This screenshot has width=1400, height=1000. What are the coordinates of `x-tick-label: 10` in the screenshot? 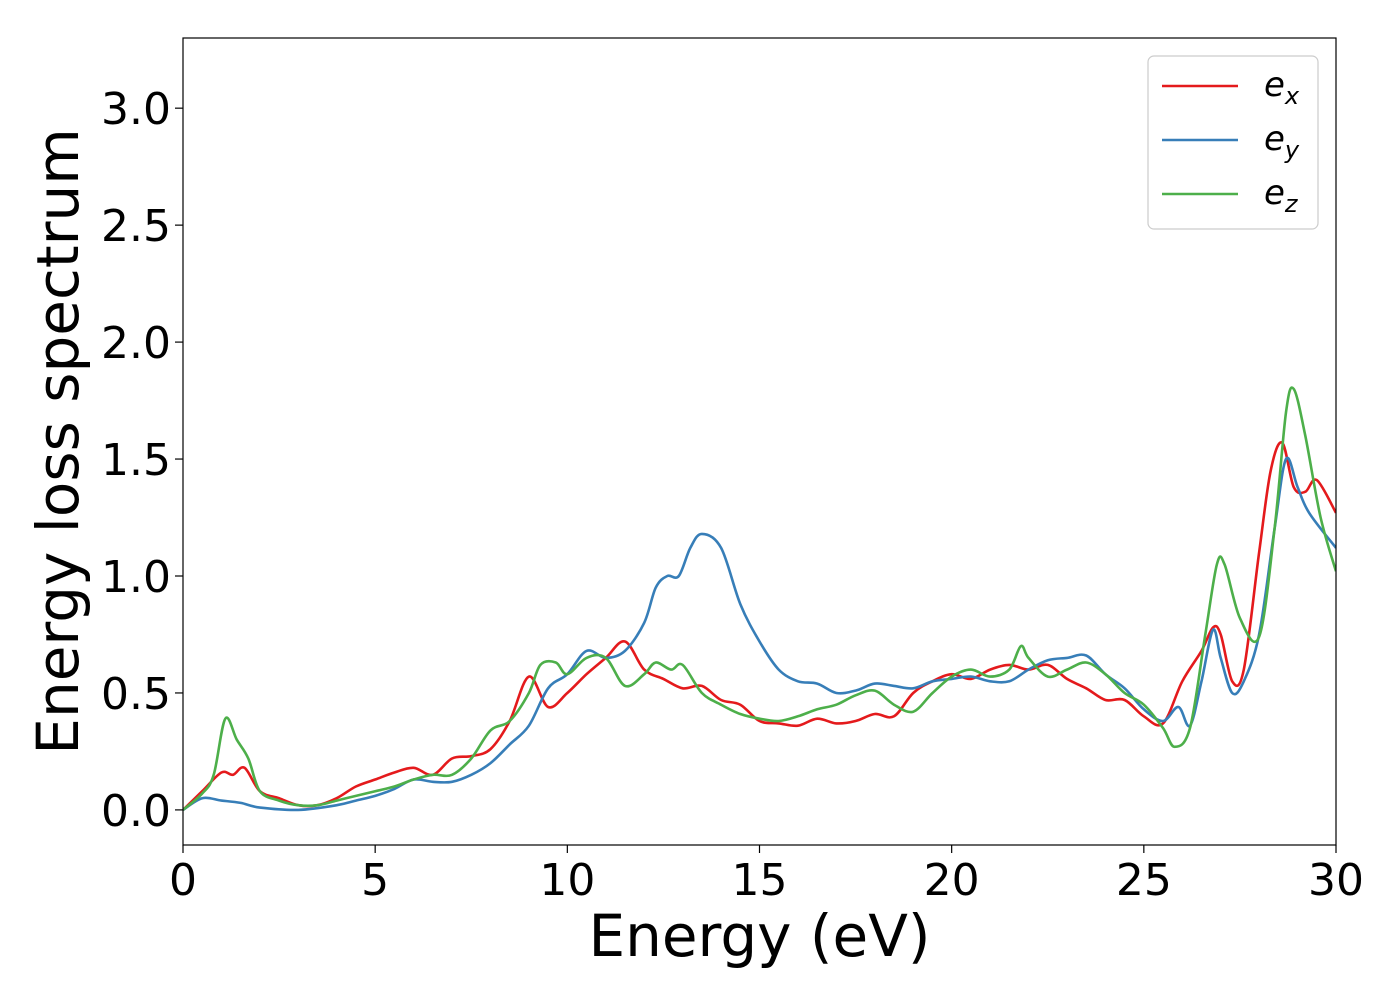 It's located at (567, 880).